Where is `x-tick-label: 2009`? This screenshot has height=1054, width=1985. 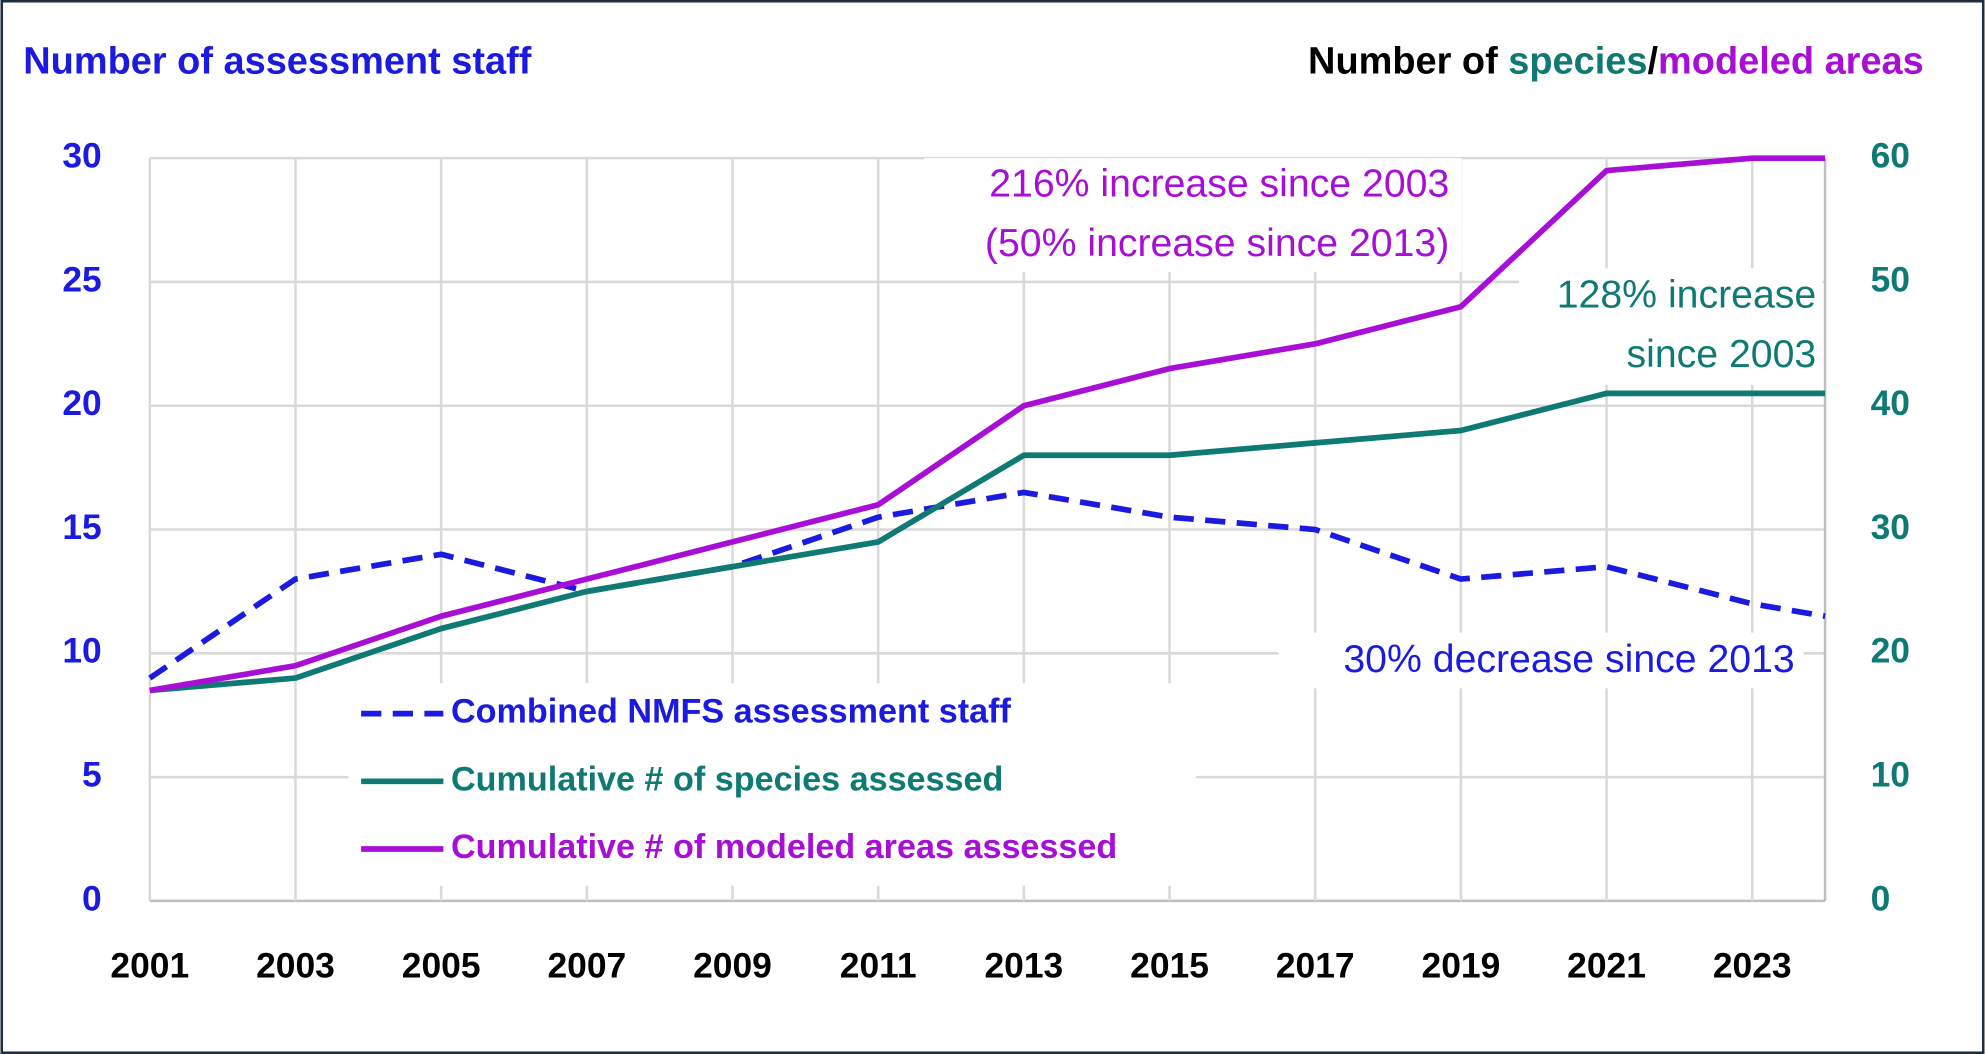
x-tick-label: 2009 is located at coordinates (732, 965).